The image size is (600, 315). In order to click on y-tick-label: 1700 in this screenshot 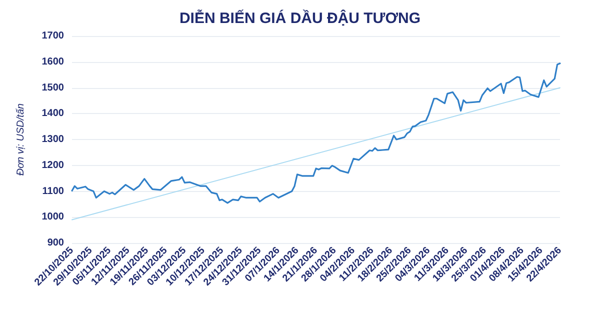, I will do `click(53, 36)`.